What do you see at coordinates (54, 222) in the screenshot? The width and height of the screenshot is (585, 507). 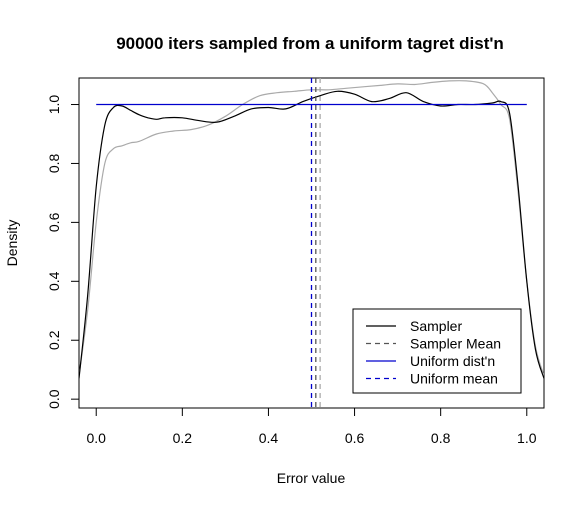 I see `y-tick-label: 0.6` at bounding box center [54, 222].